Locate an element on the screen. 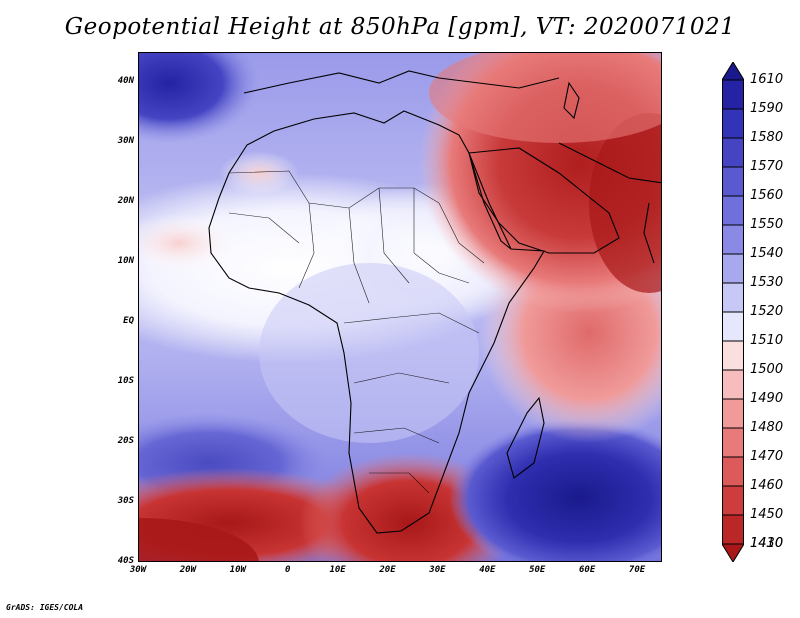  colorbar-label: 1450 is located at coordinates (767, 514).